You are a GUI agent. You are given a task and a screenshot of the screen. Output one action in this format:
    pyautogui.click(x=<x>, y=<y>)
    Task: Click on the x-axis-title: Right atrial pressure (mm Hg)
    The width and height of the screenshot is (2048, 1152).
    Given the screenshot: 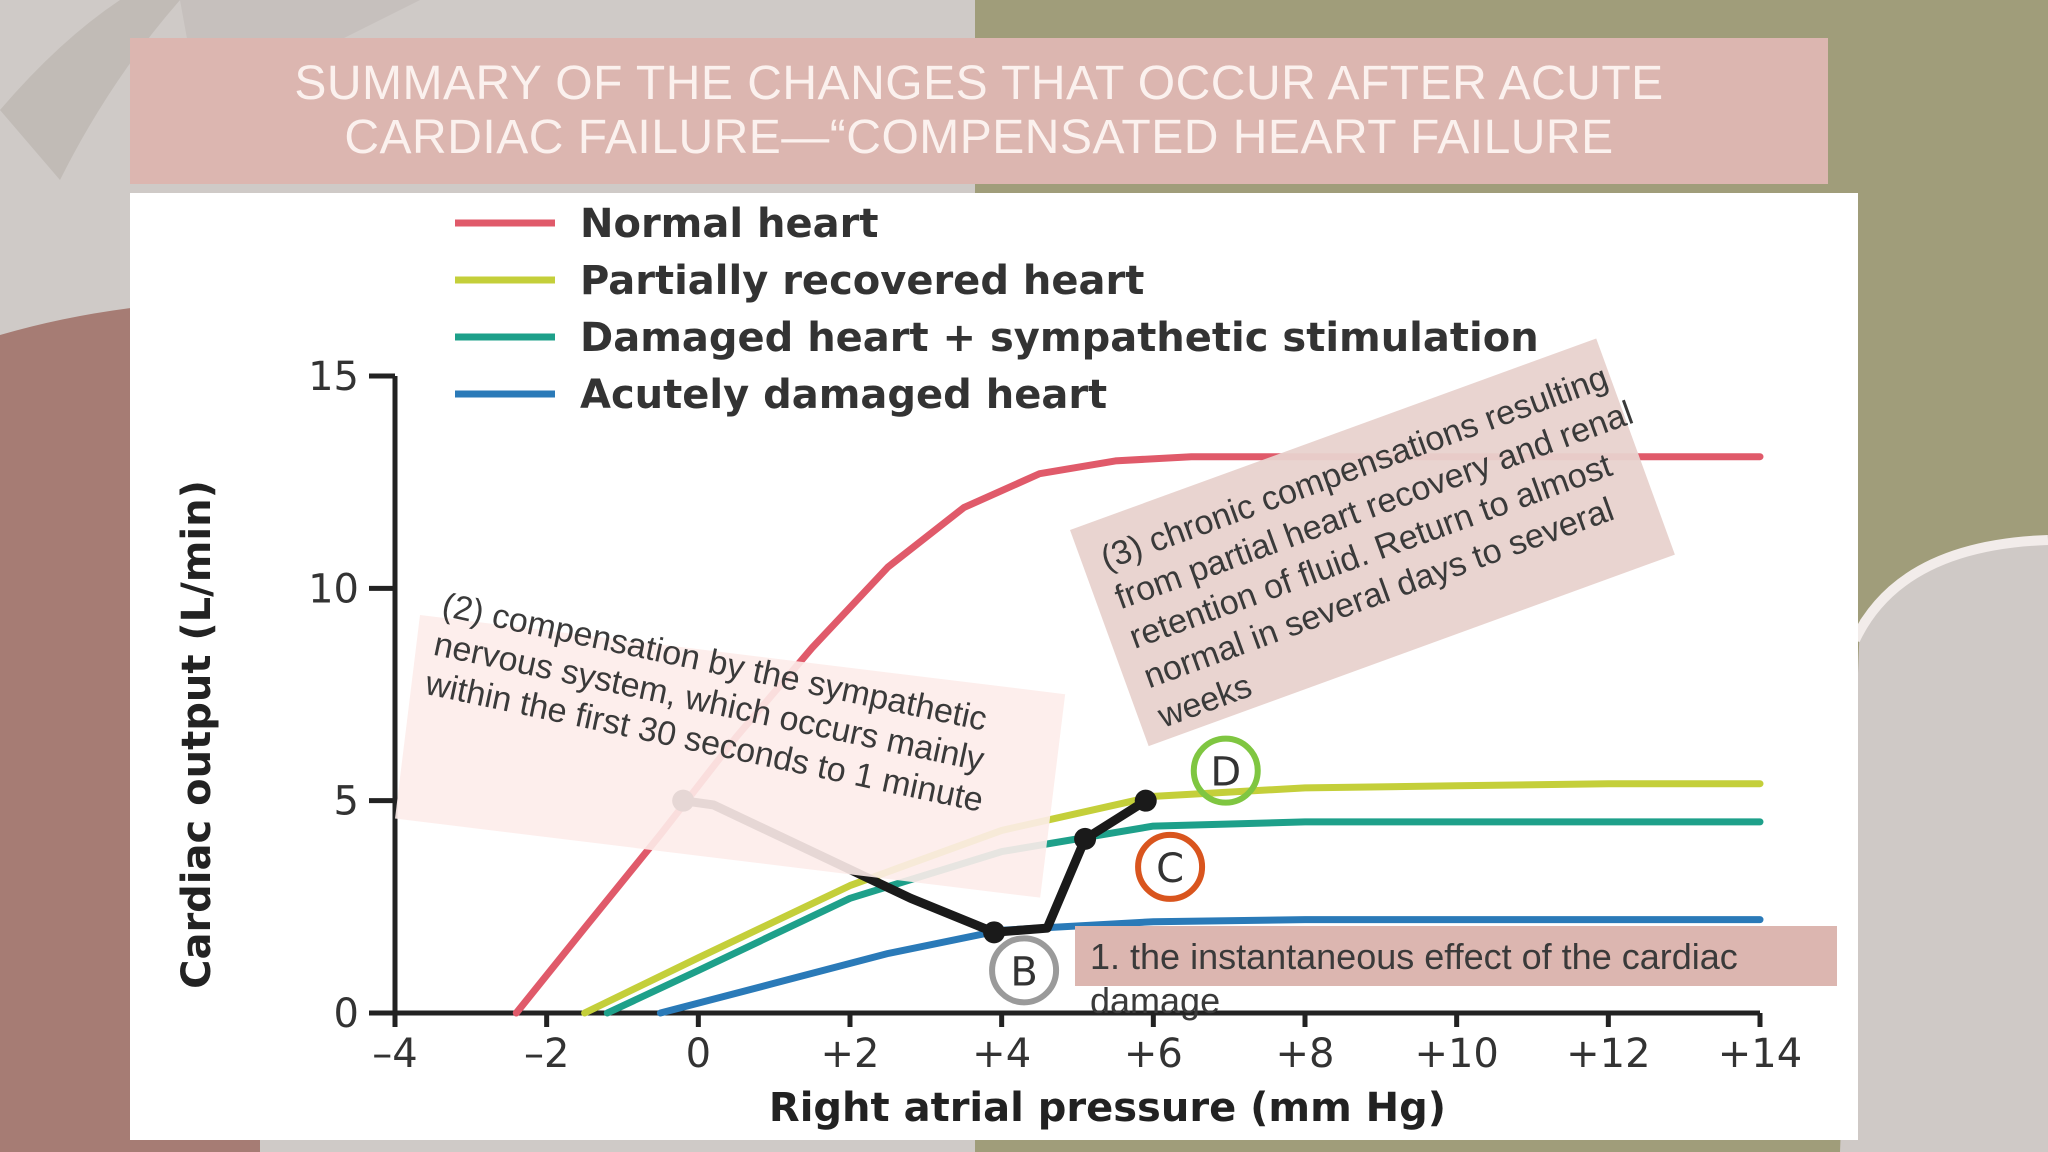 What is the action you would take?
    pyautogui.click(x=1107, y=1108)
    